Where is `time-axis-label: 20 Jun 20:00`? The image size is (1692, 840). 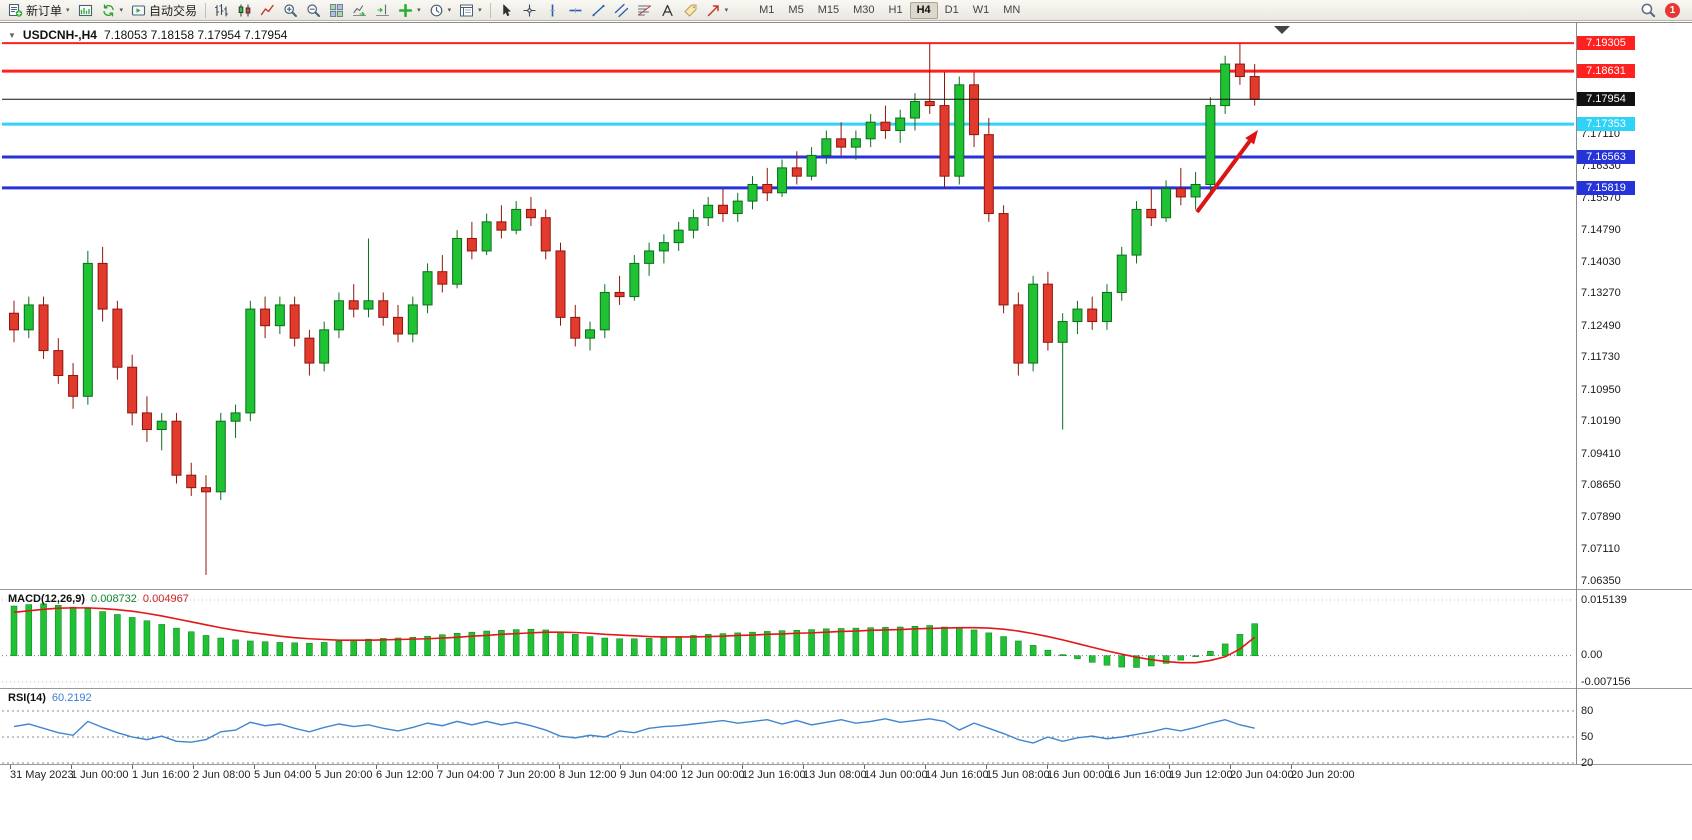
time-axis-label: 20 Jun 20:00 is located at coordinates (1323, 775).